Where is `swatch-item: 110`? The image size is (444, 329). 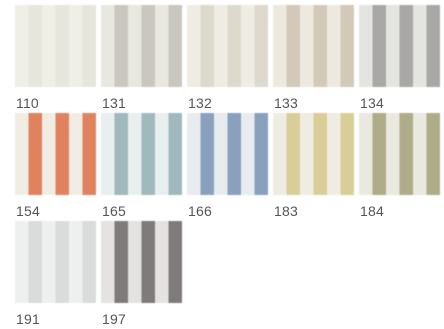 swatch-item: 110 is located at coordinates (55, 59).